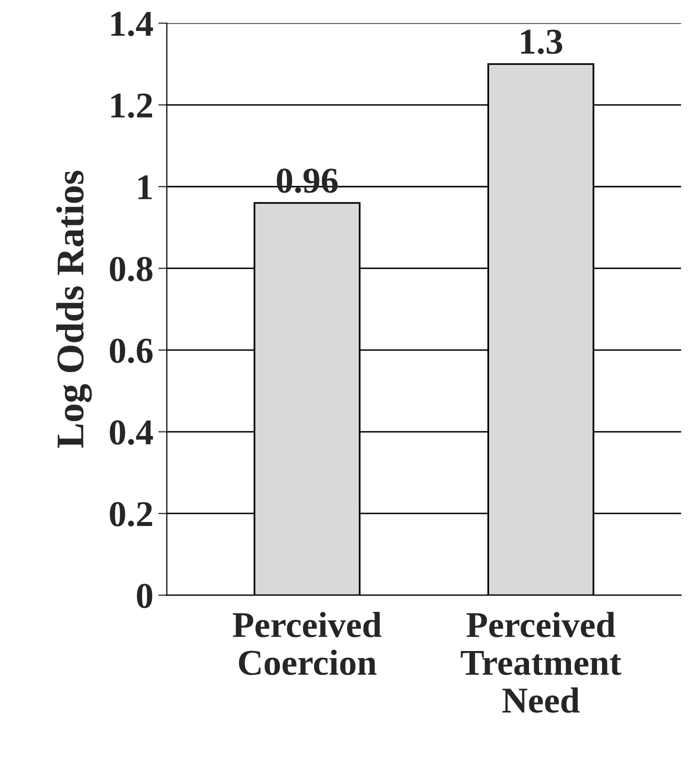  Describe the element at coordinates (541, 42) in the screenshot. I see `data-label: 1.3` at that location.